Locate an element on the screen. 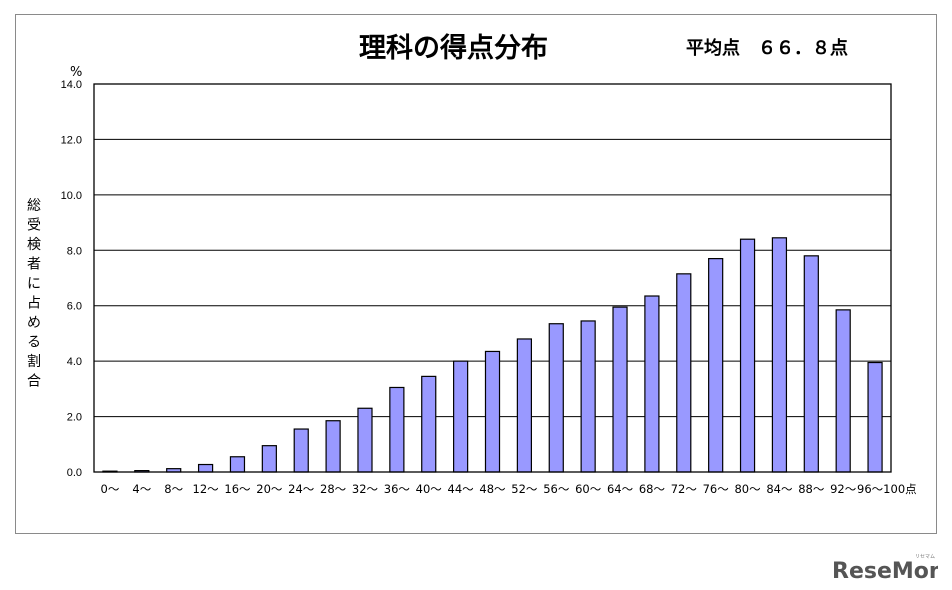 The height and width of the screenshot is (590, 952). y-axis-label-char: 合 is located at coordinates (34, 382).